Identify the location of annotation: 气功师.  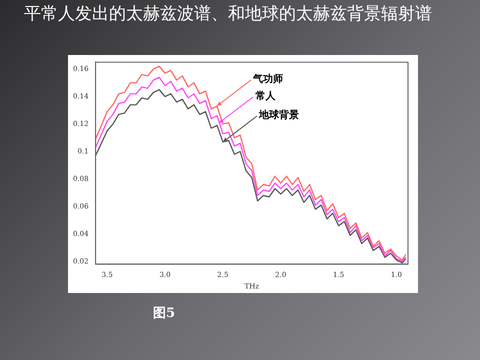
(268, 80).